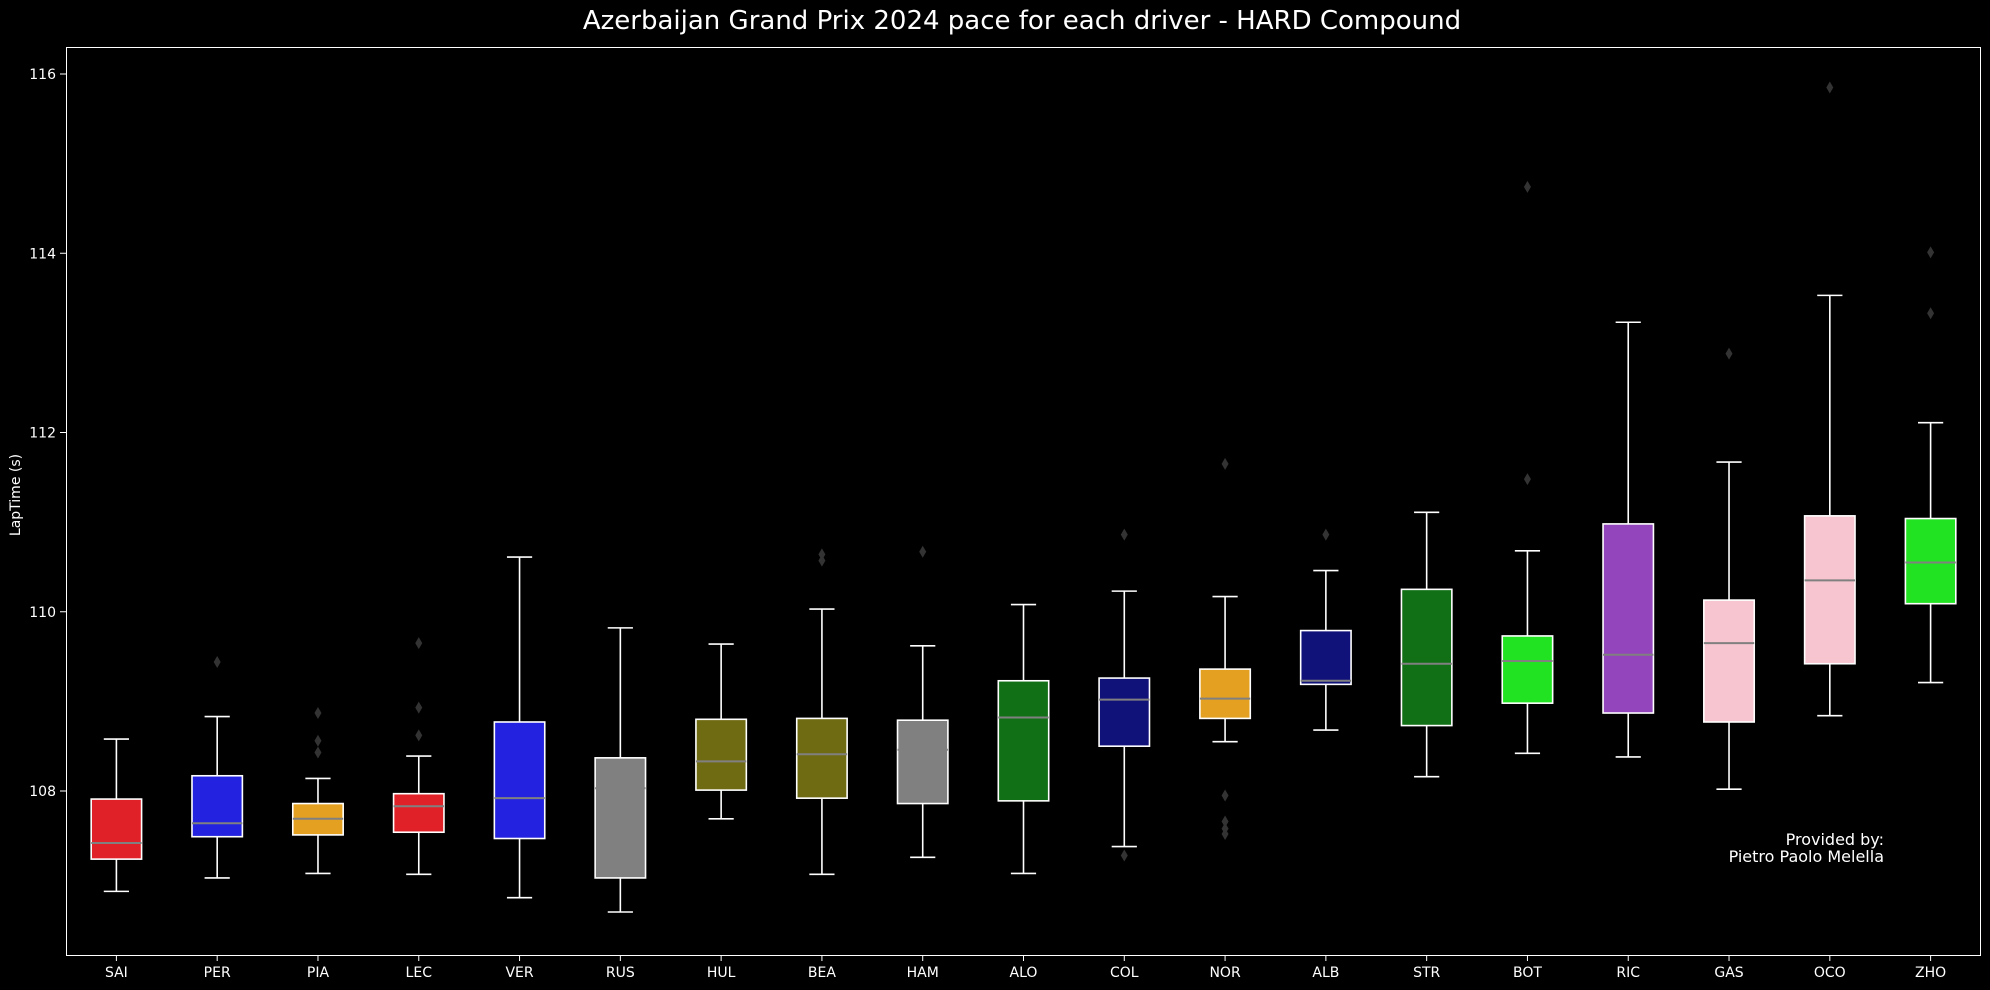 The image size is (1990, 990). I want to click on y-tick-label: 114, so click(42, 254).